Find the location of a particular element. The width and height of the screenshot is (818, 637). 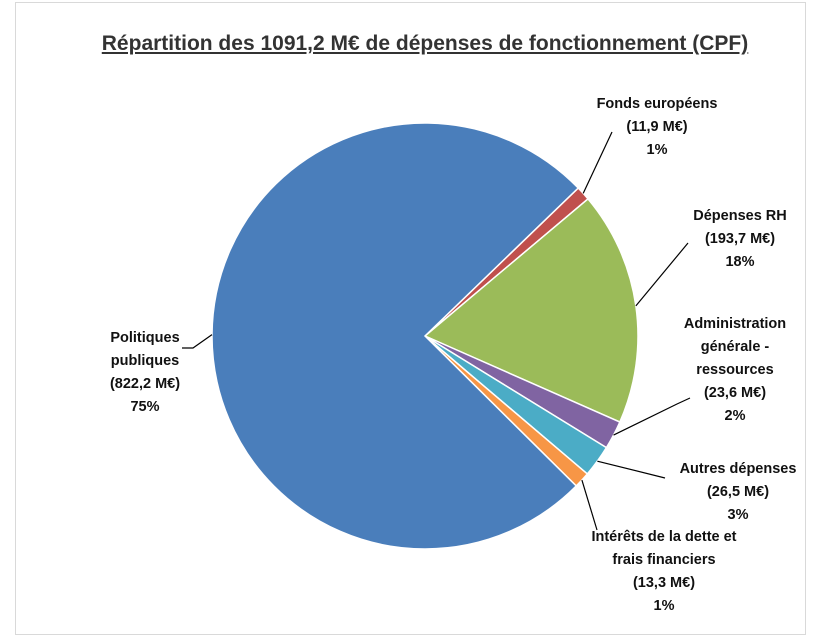

value-label: (26,5 M€) is located at coordinates (738, 492).